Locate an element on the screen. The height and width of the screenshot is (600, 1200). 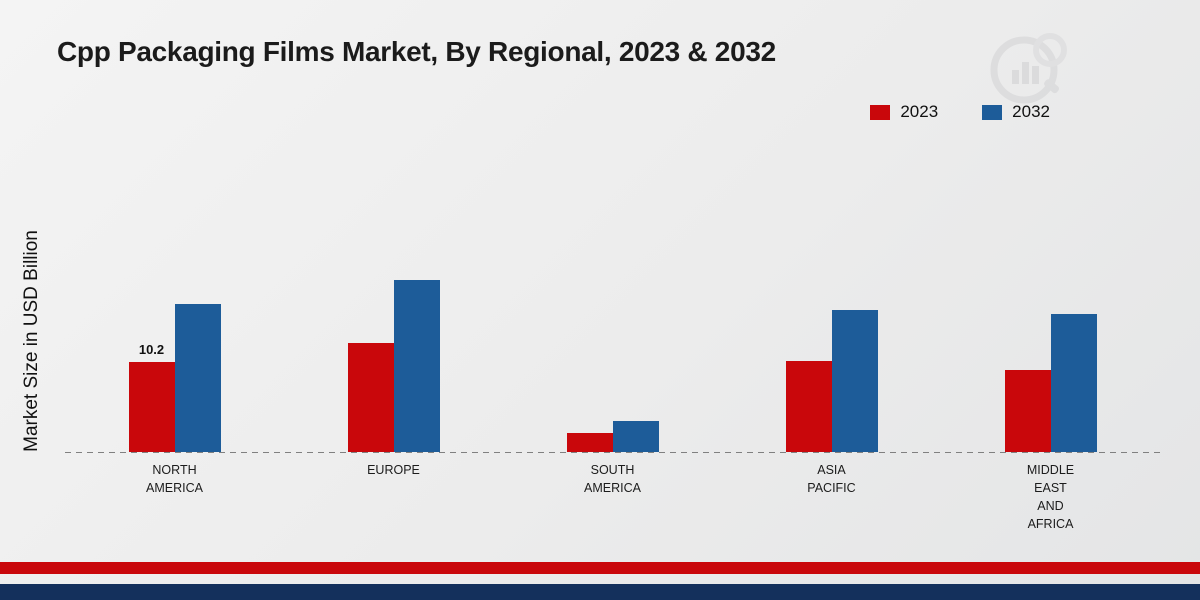
bar-2032-europe is located at coordinates (416, 365).